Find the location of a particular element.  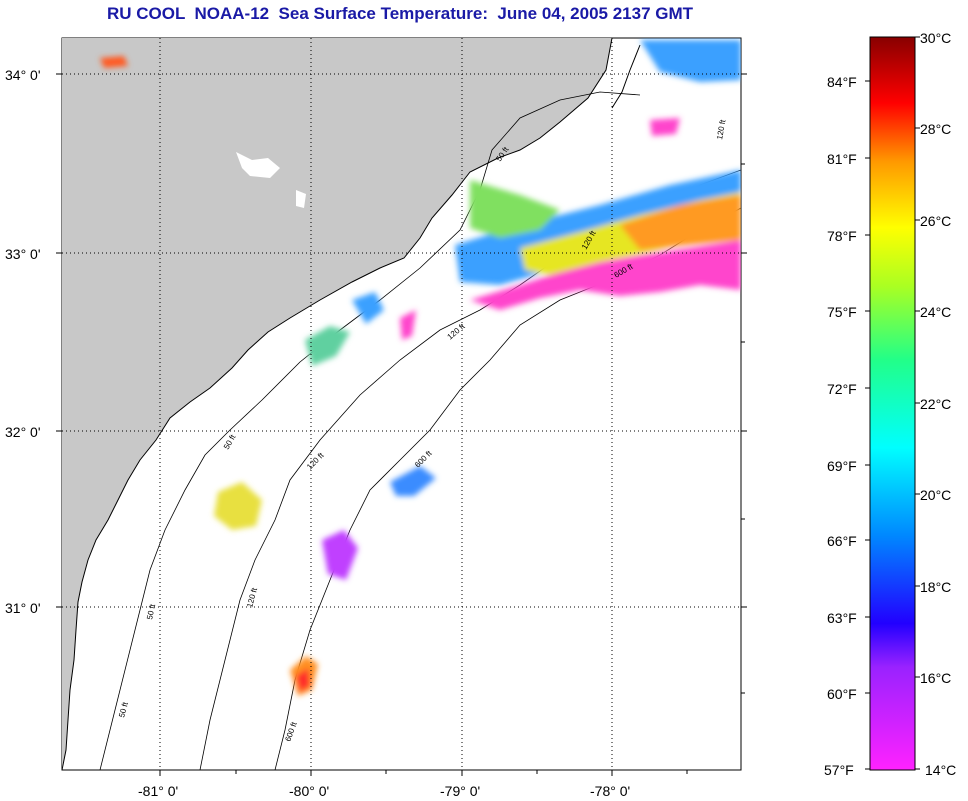

celsius-label: 24°C is located at coordinates (935, 312).